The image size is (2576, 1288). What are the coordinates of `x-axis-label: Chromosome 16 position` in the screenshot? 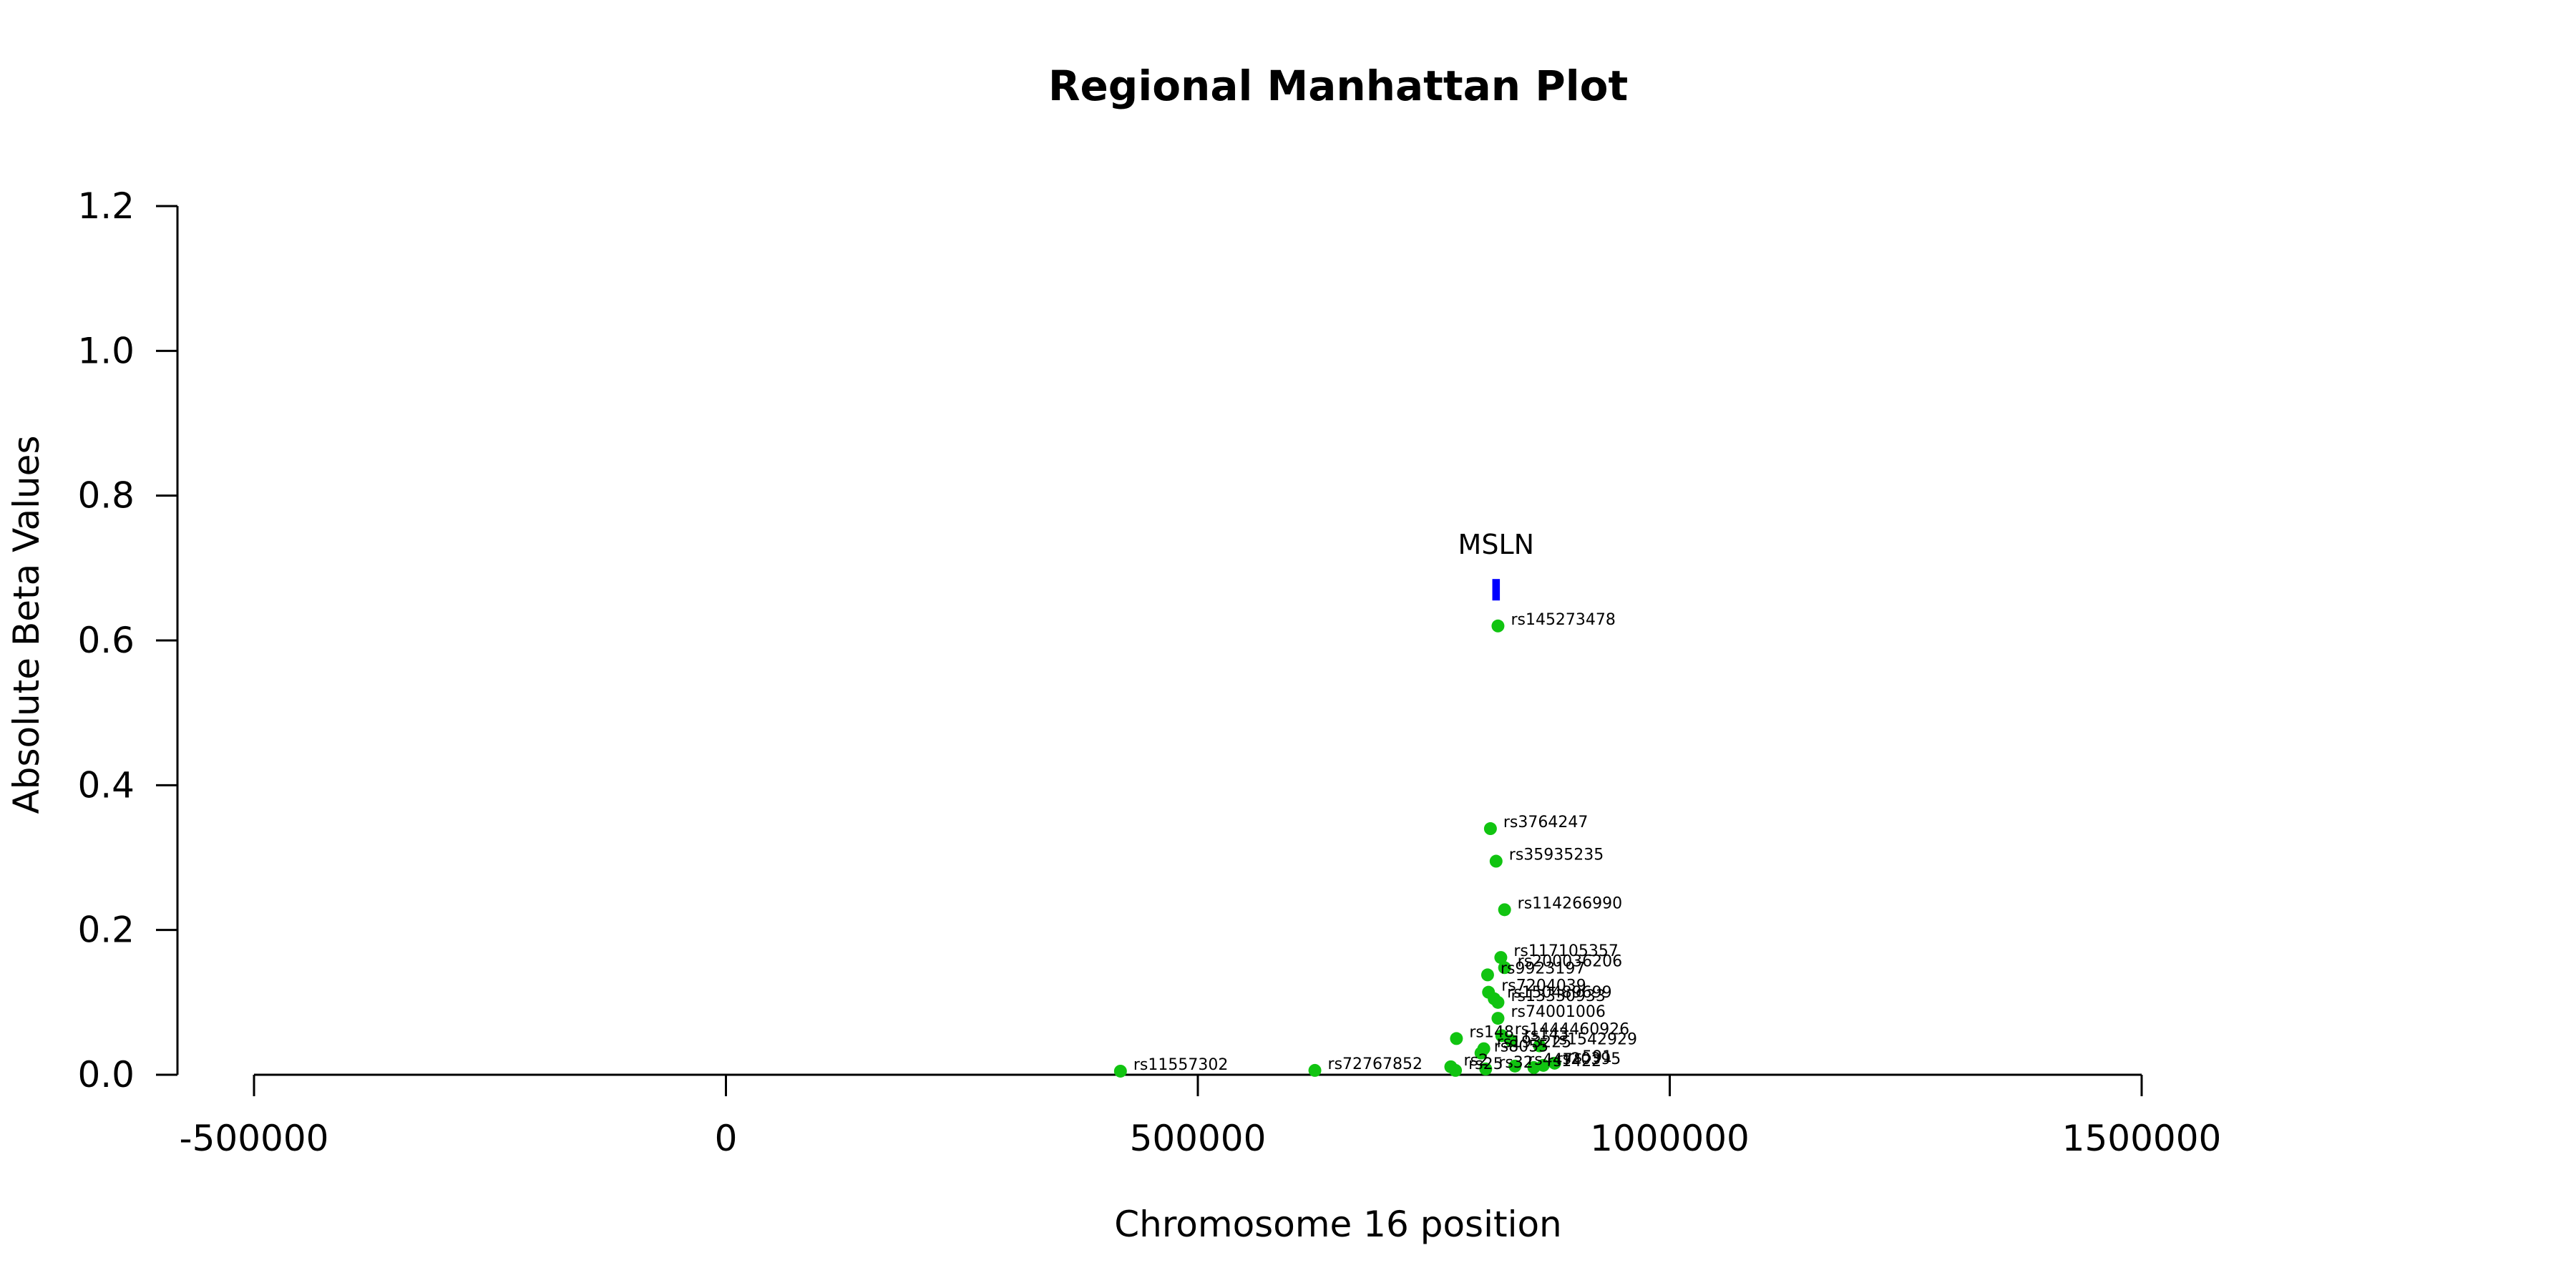 It's located at (1338, 1224).